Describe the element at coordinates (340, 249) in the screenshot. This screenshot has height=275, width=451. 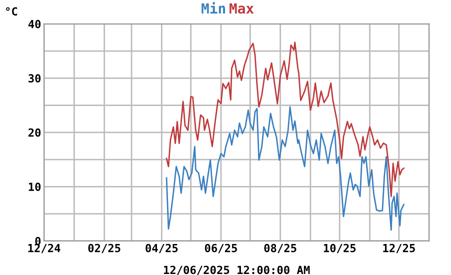
I see `x-tick-label: 10/25` at that location.